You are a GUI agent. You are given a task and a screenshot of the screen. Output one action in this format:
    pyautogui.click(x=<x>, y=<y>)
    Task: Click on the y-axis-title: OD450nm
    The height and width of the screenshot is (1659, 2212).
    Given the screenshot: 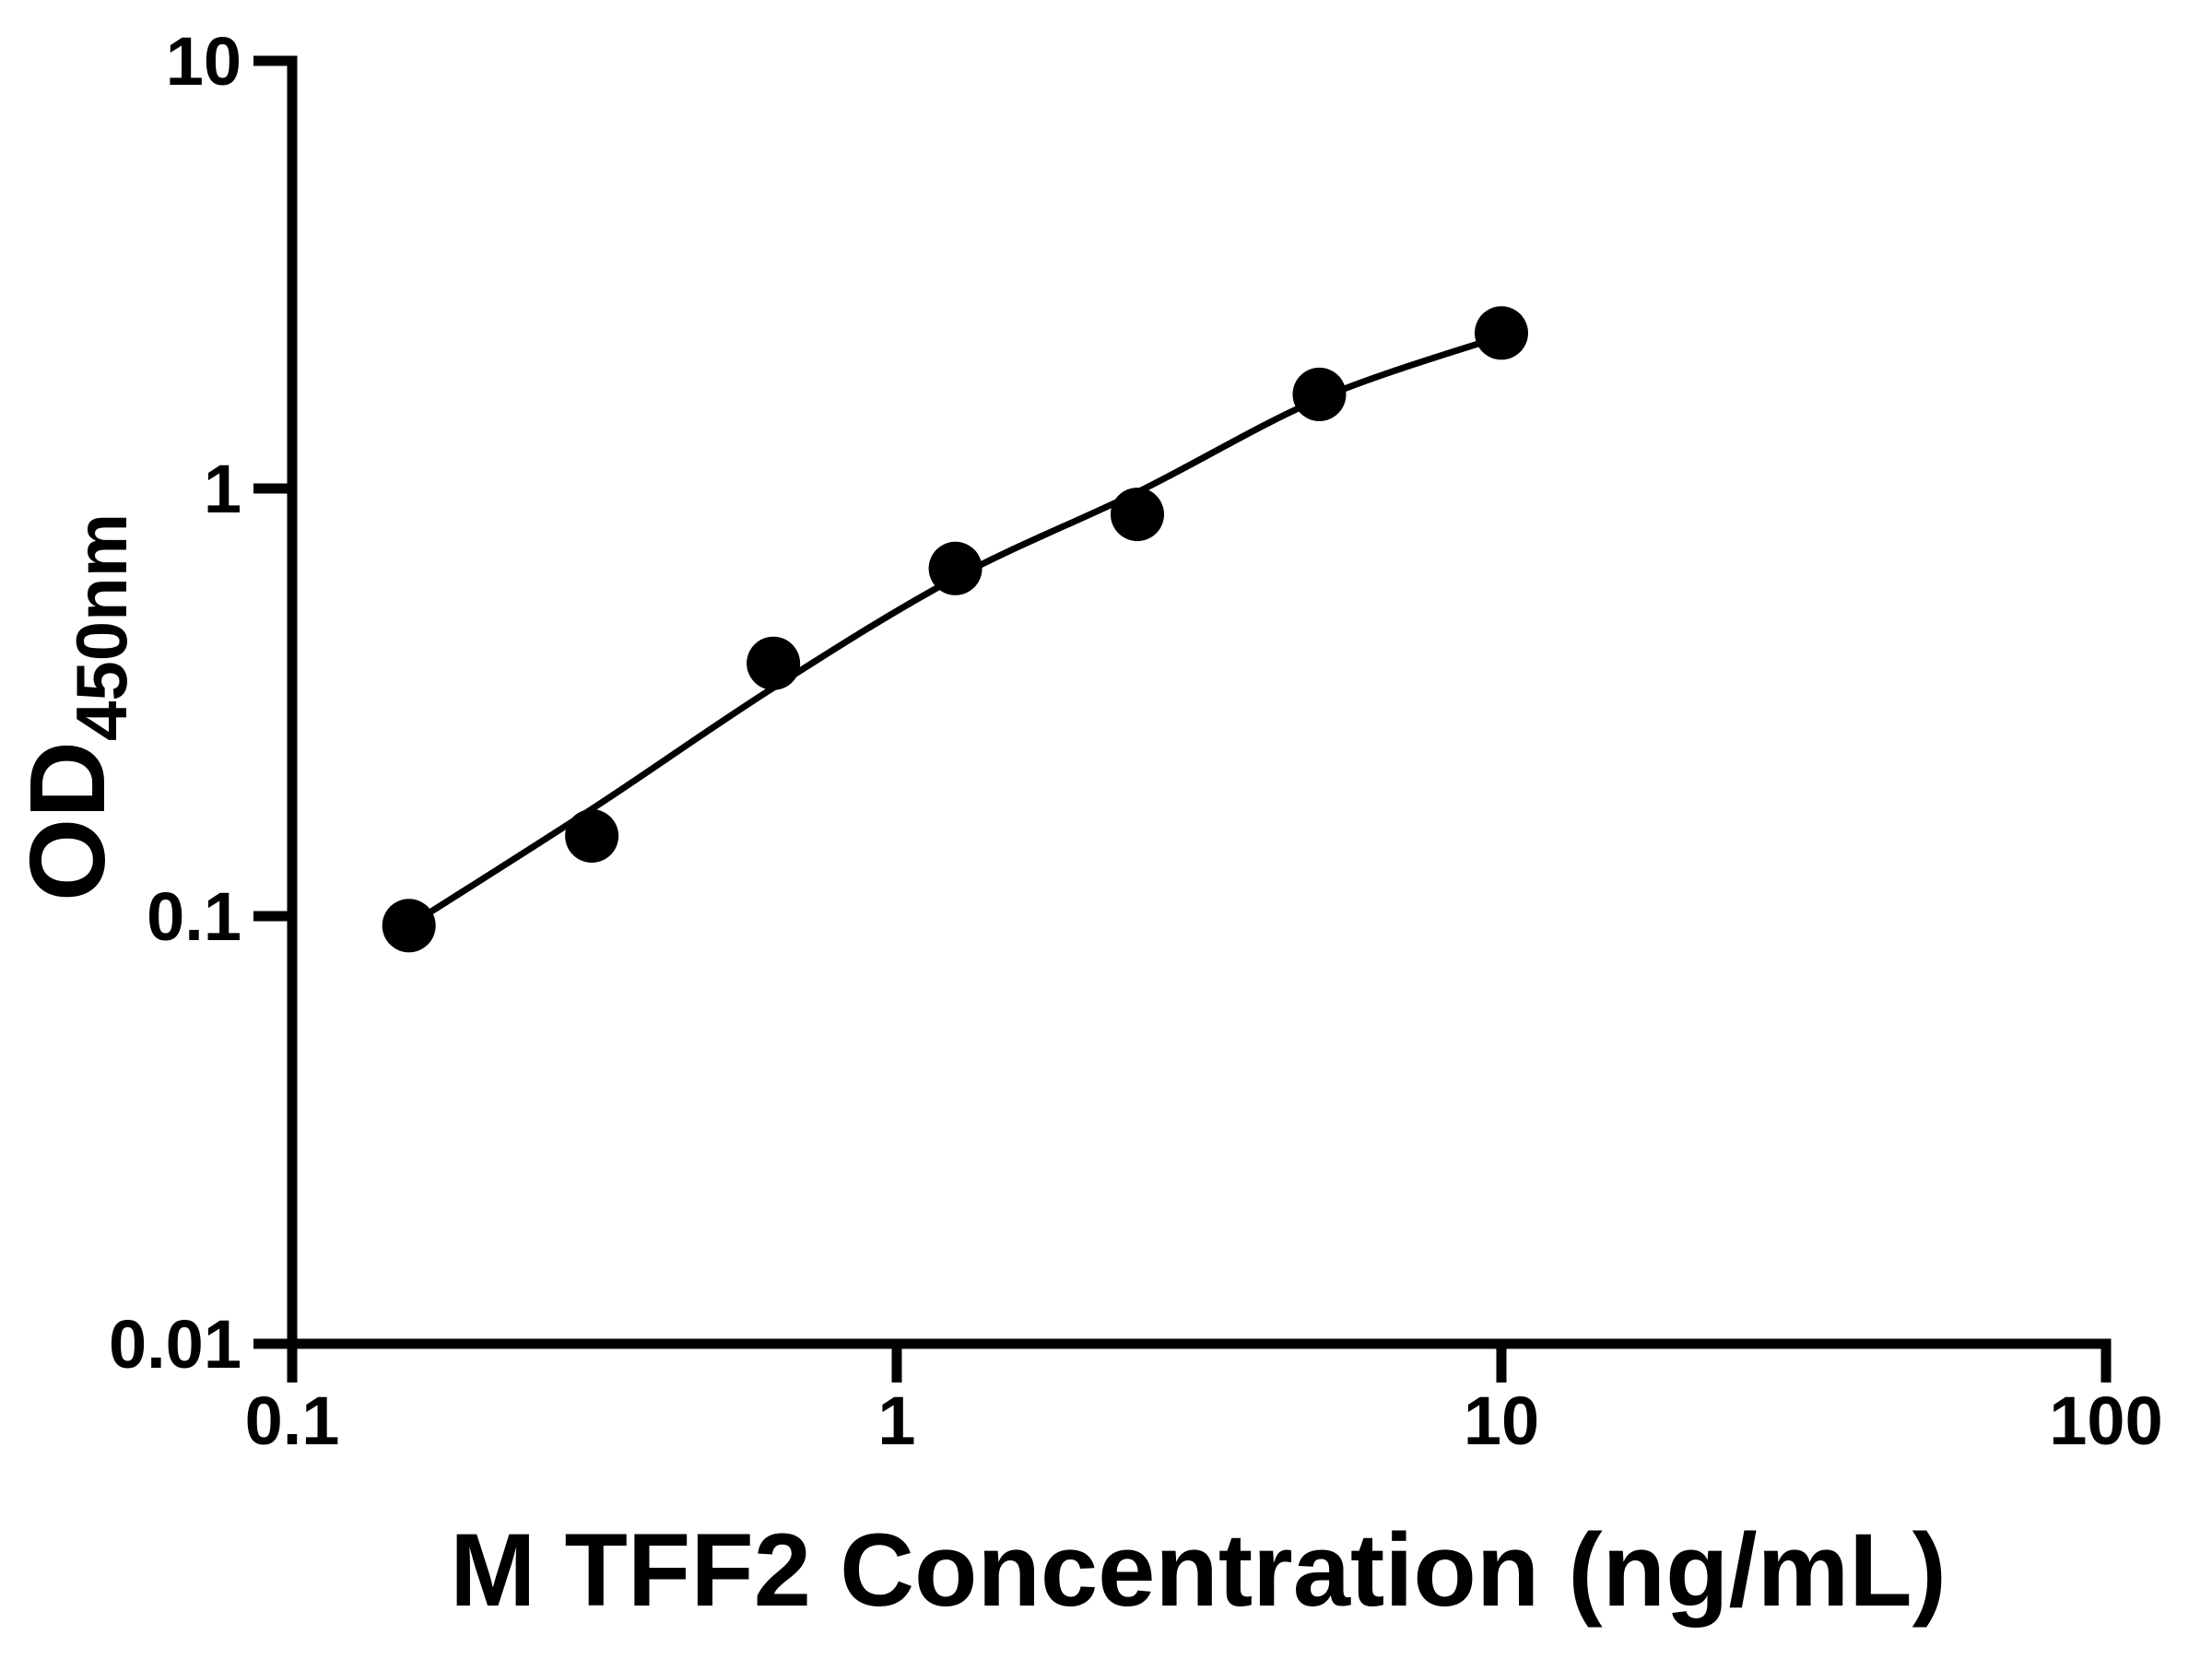 What is the action you would take?
    pyautogui.click(x=74, y=707)
    